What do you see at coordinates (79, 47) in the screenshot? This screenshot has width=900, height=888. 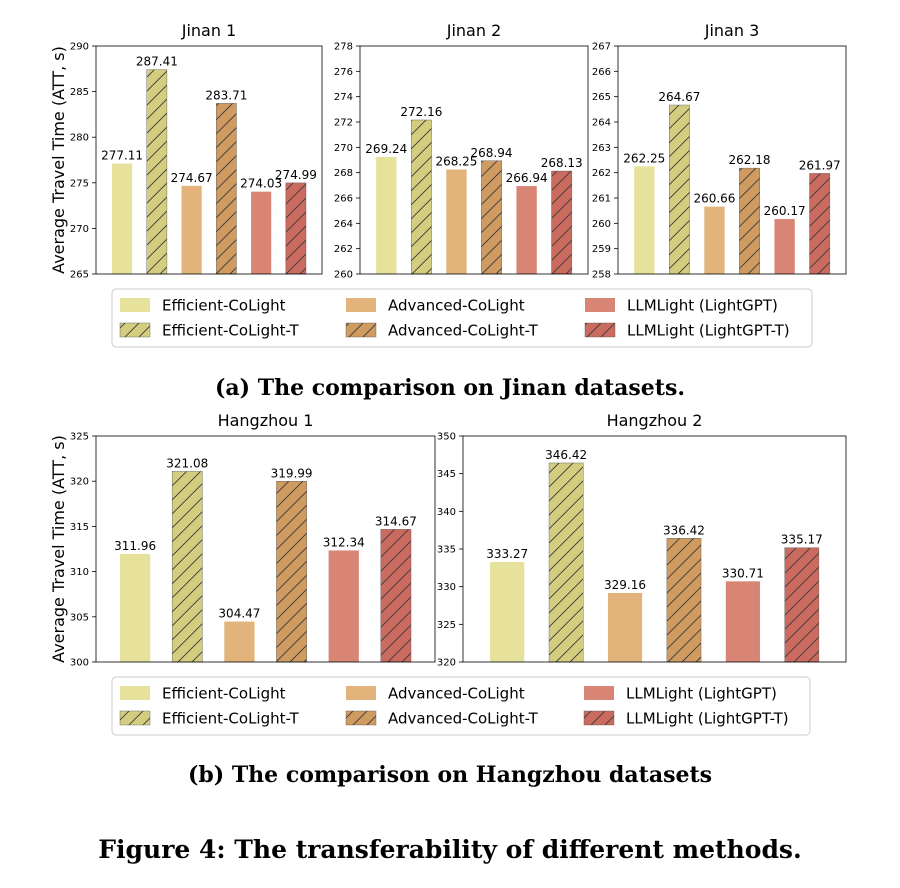 I see `y-tick-label: 290` at bounding box center [79, 47].